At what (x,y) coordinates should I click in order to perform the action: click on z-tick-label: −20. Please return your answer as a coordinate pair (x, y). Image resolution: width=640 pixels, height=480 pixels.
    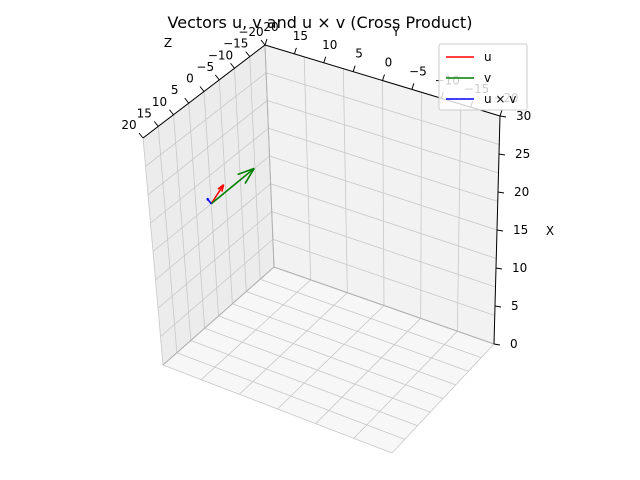
    Looking at the image, I should click on (250, 32).